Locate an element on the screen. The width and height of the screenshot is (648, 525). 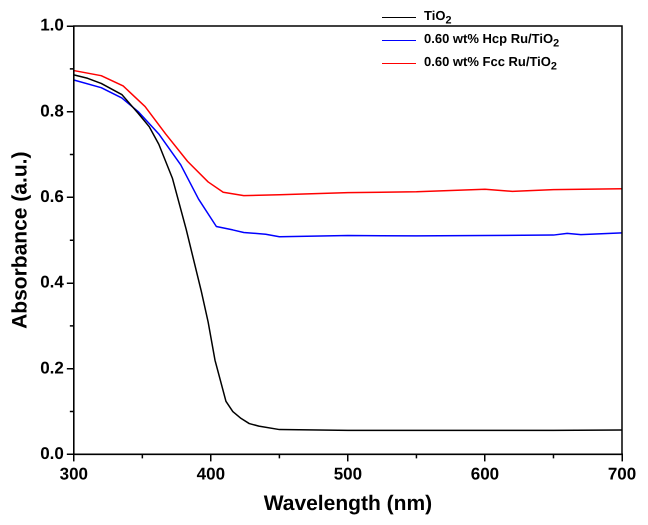
legend-label: TiO$_{2}$ is located at coordinates (438, 17).